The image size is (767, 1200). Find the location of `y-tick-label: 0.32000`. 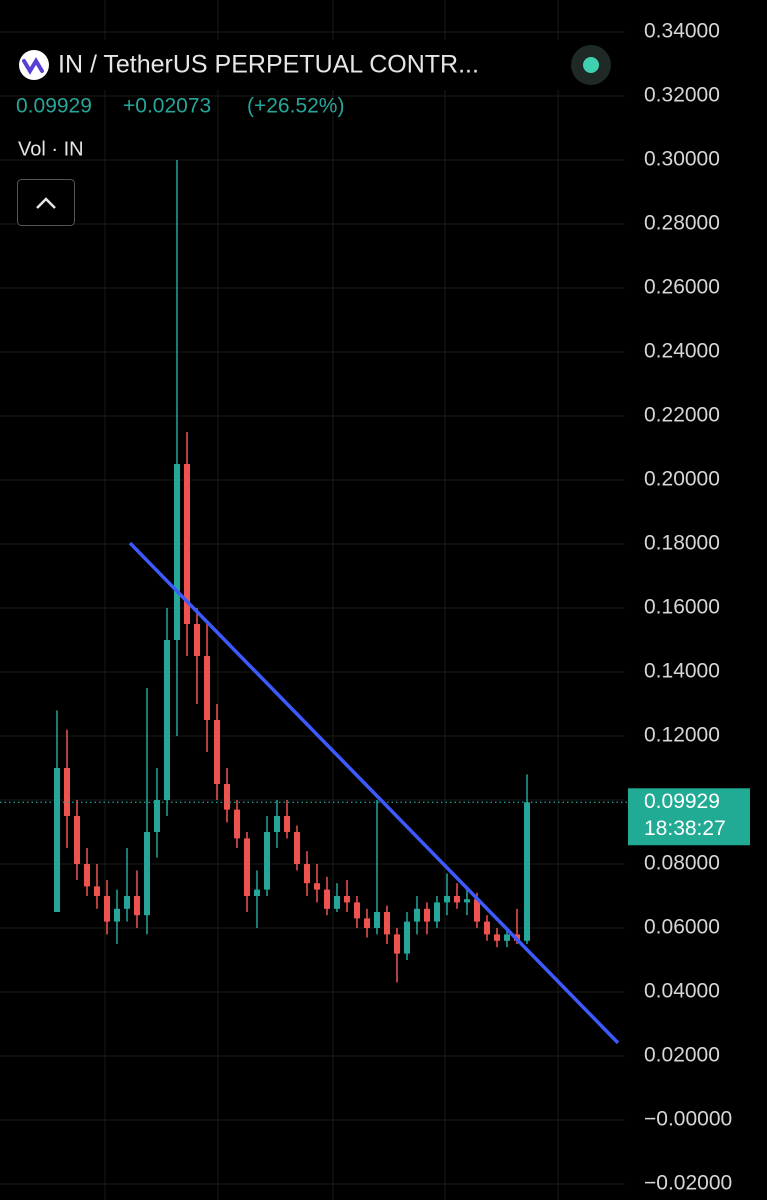

y-tick-label: 0.32000 is located at coordinates (682, 95).